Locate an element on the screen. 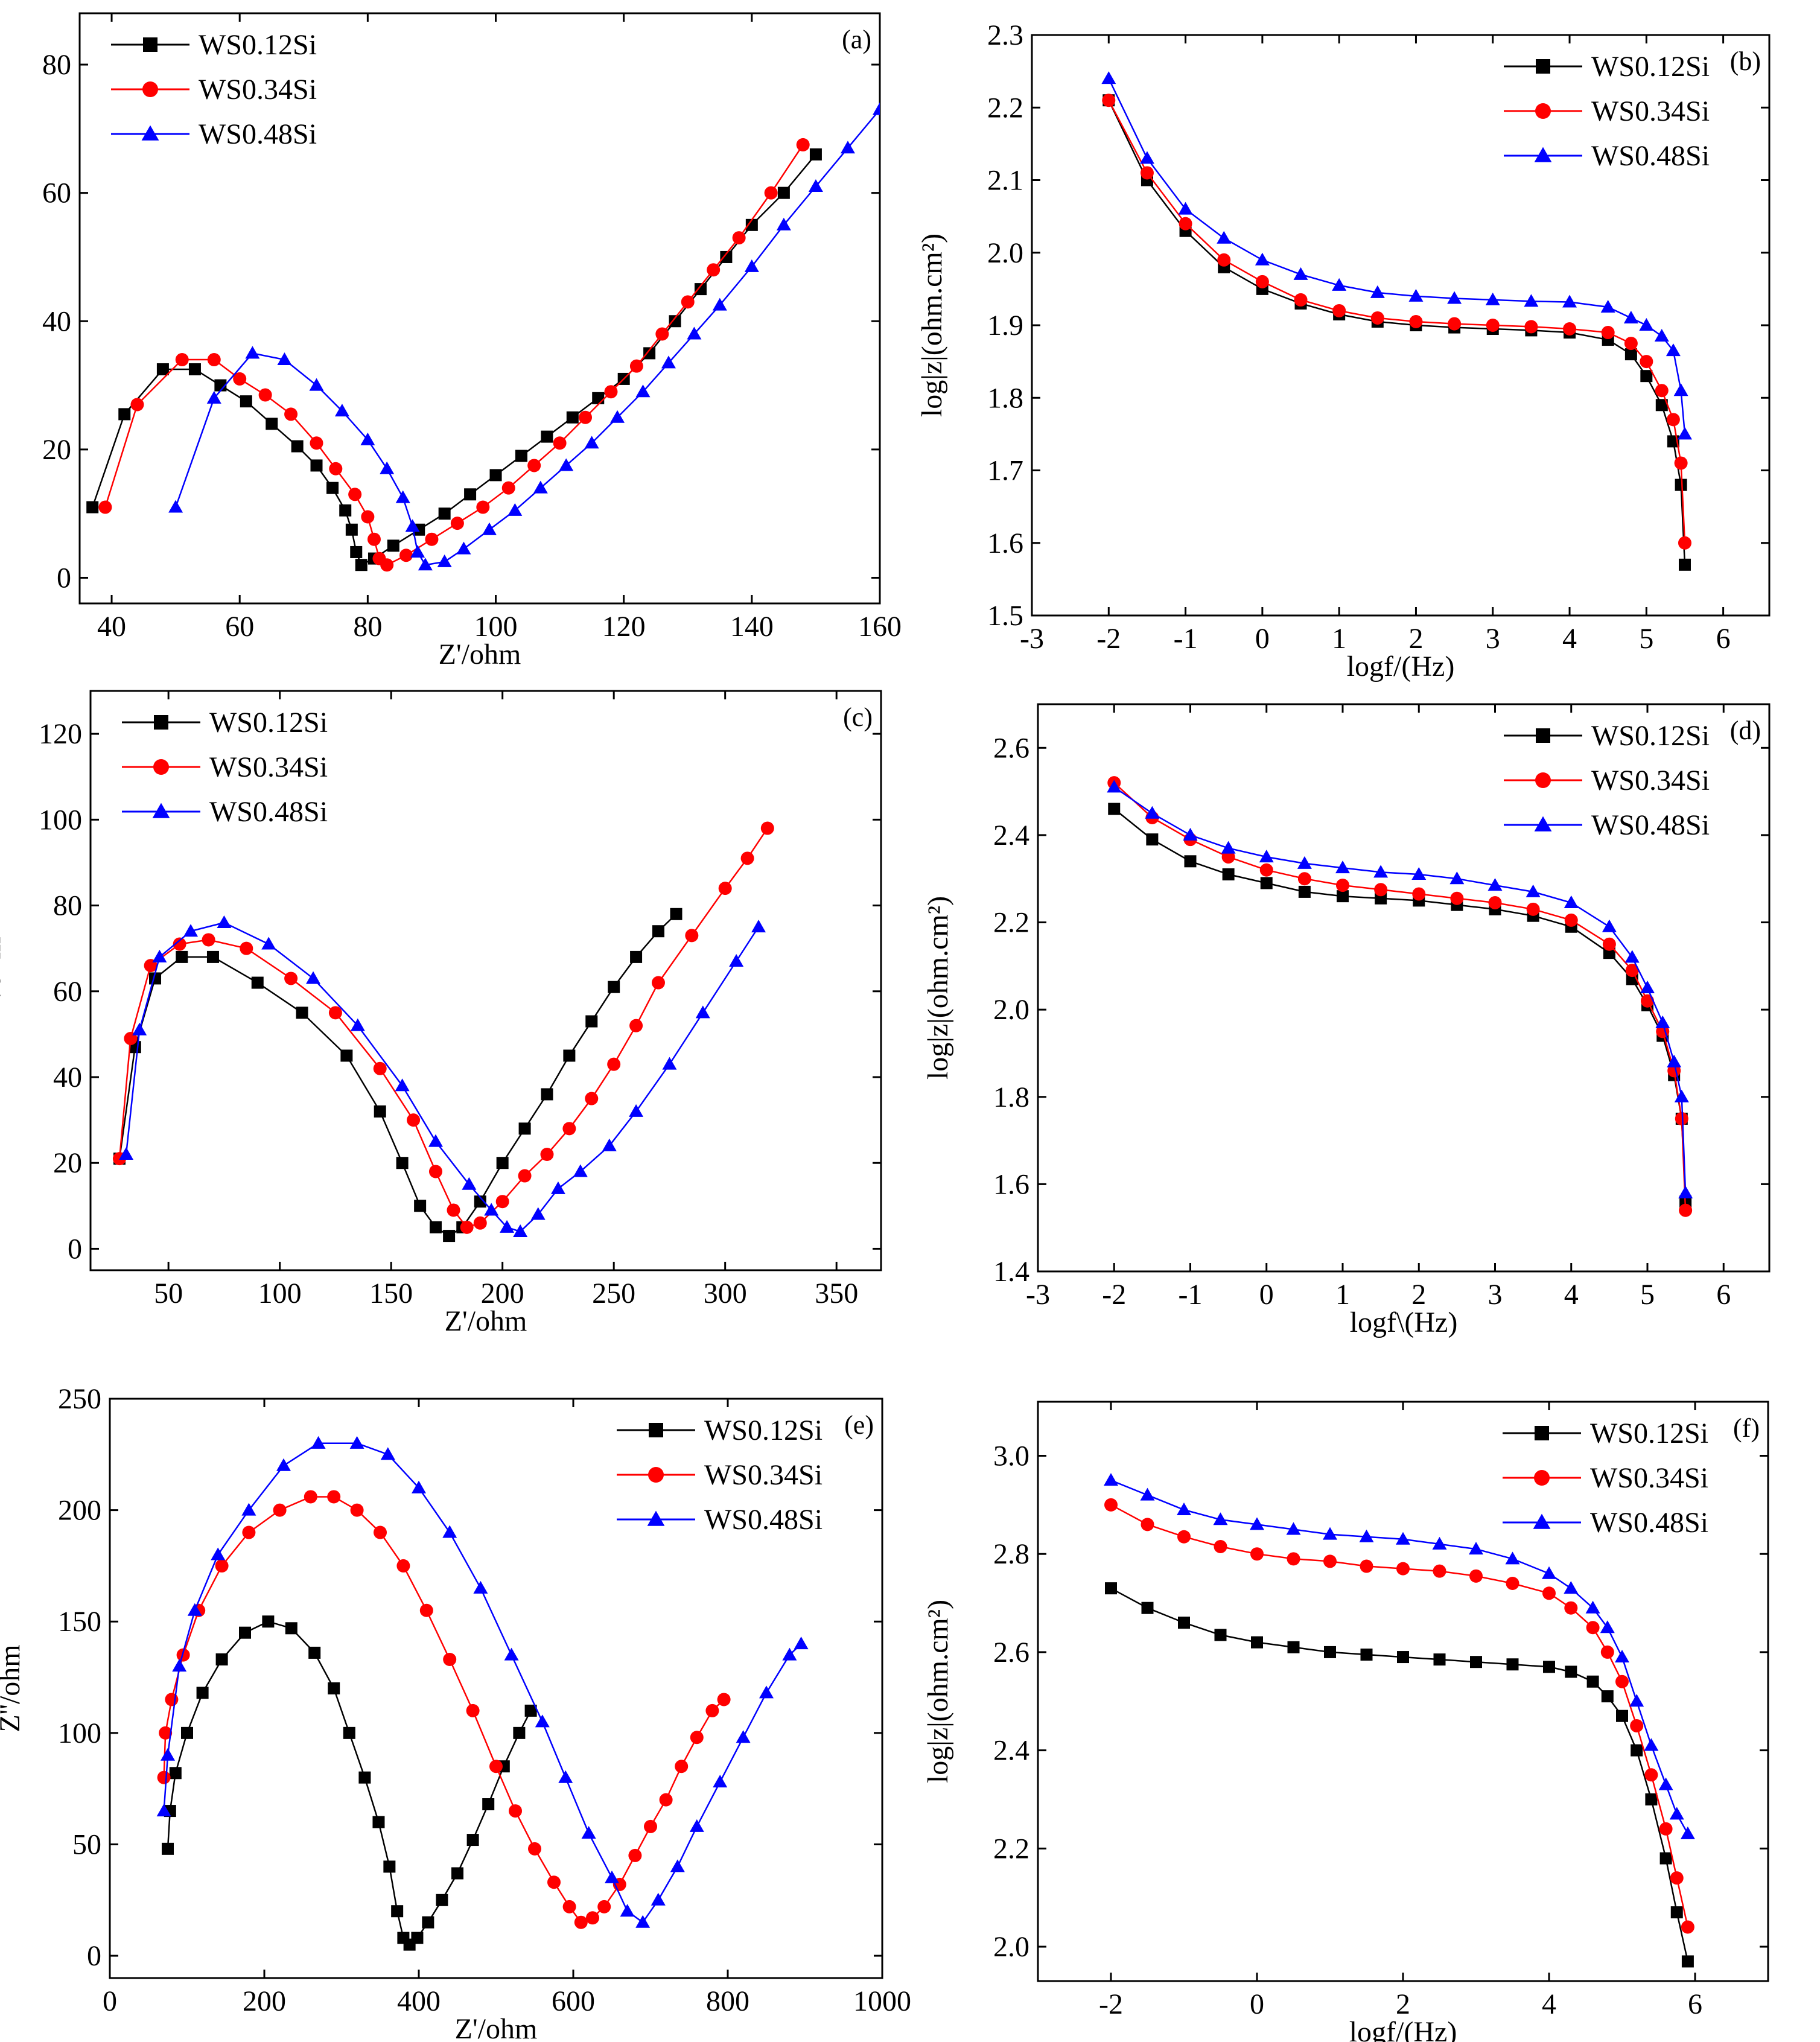 The width and height of the screenshot is (1820, 2042). y-tick-label: 1.6 is located at coordinates (1011, 1184).